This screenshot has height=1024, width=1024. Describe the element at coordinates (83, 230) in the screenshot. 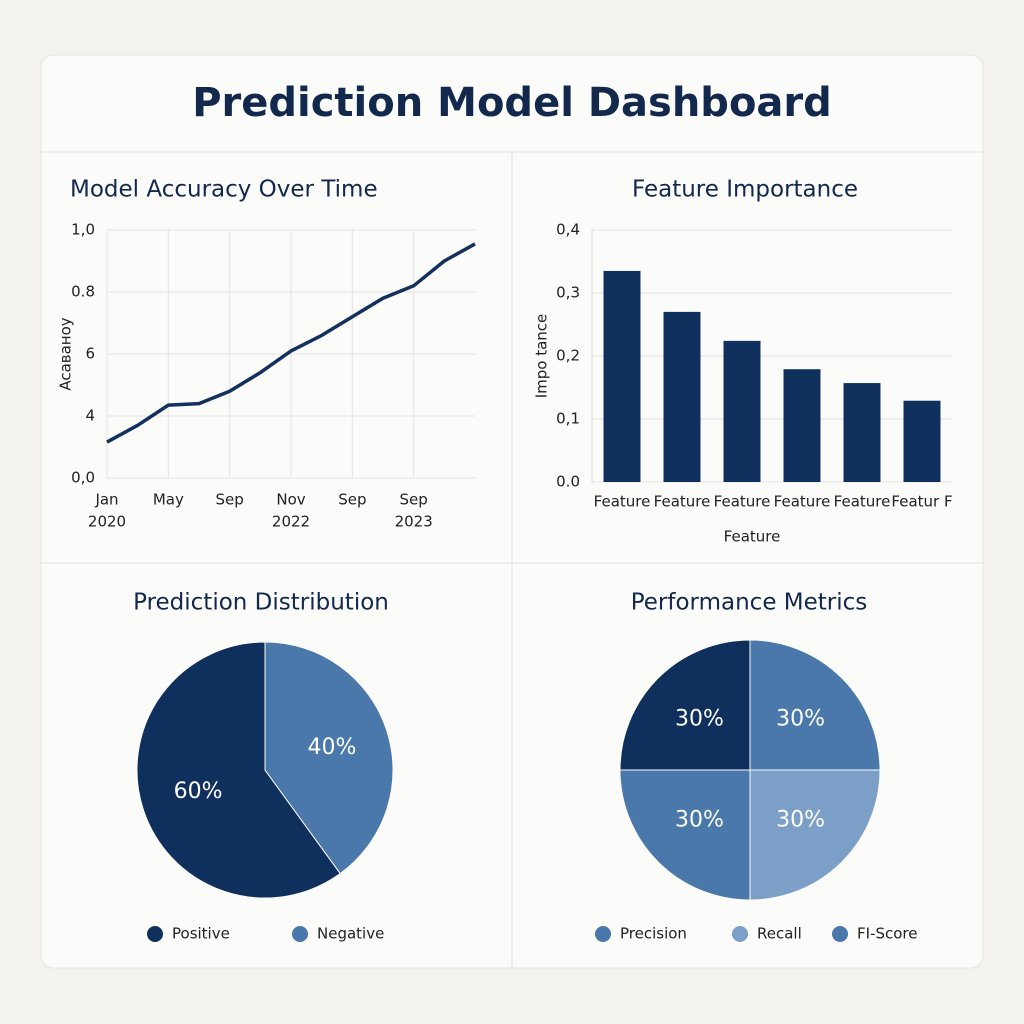

I see `y-tick-label: 1,0` at that location.